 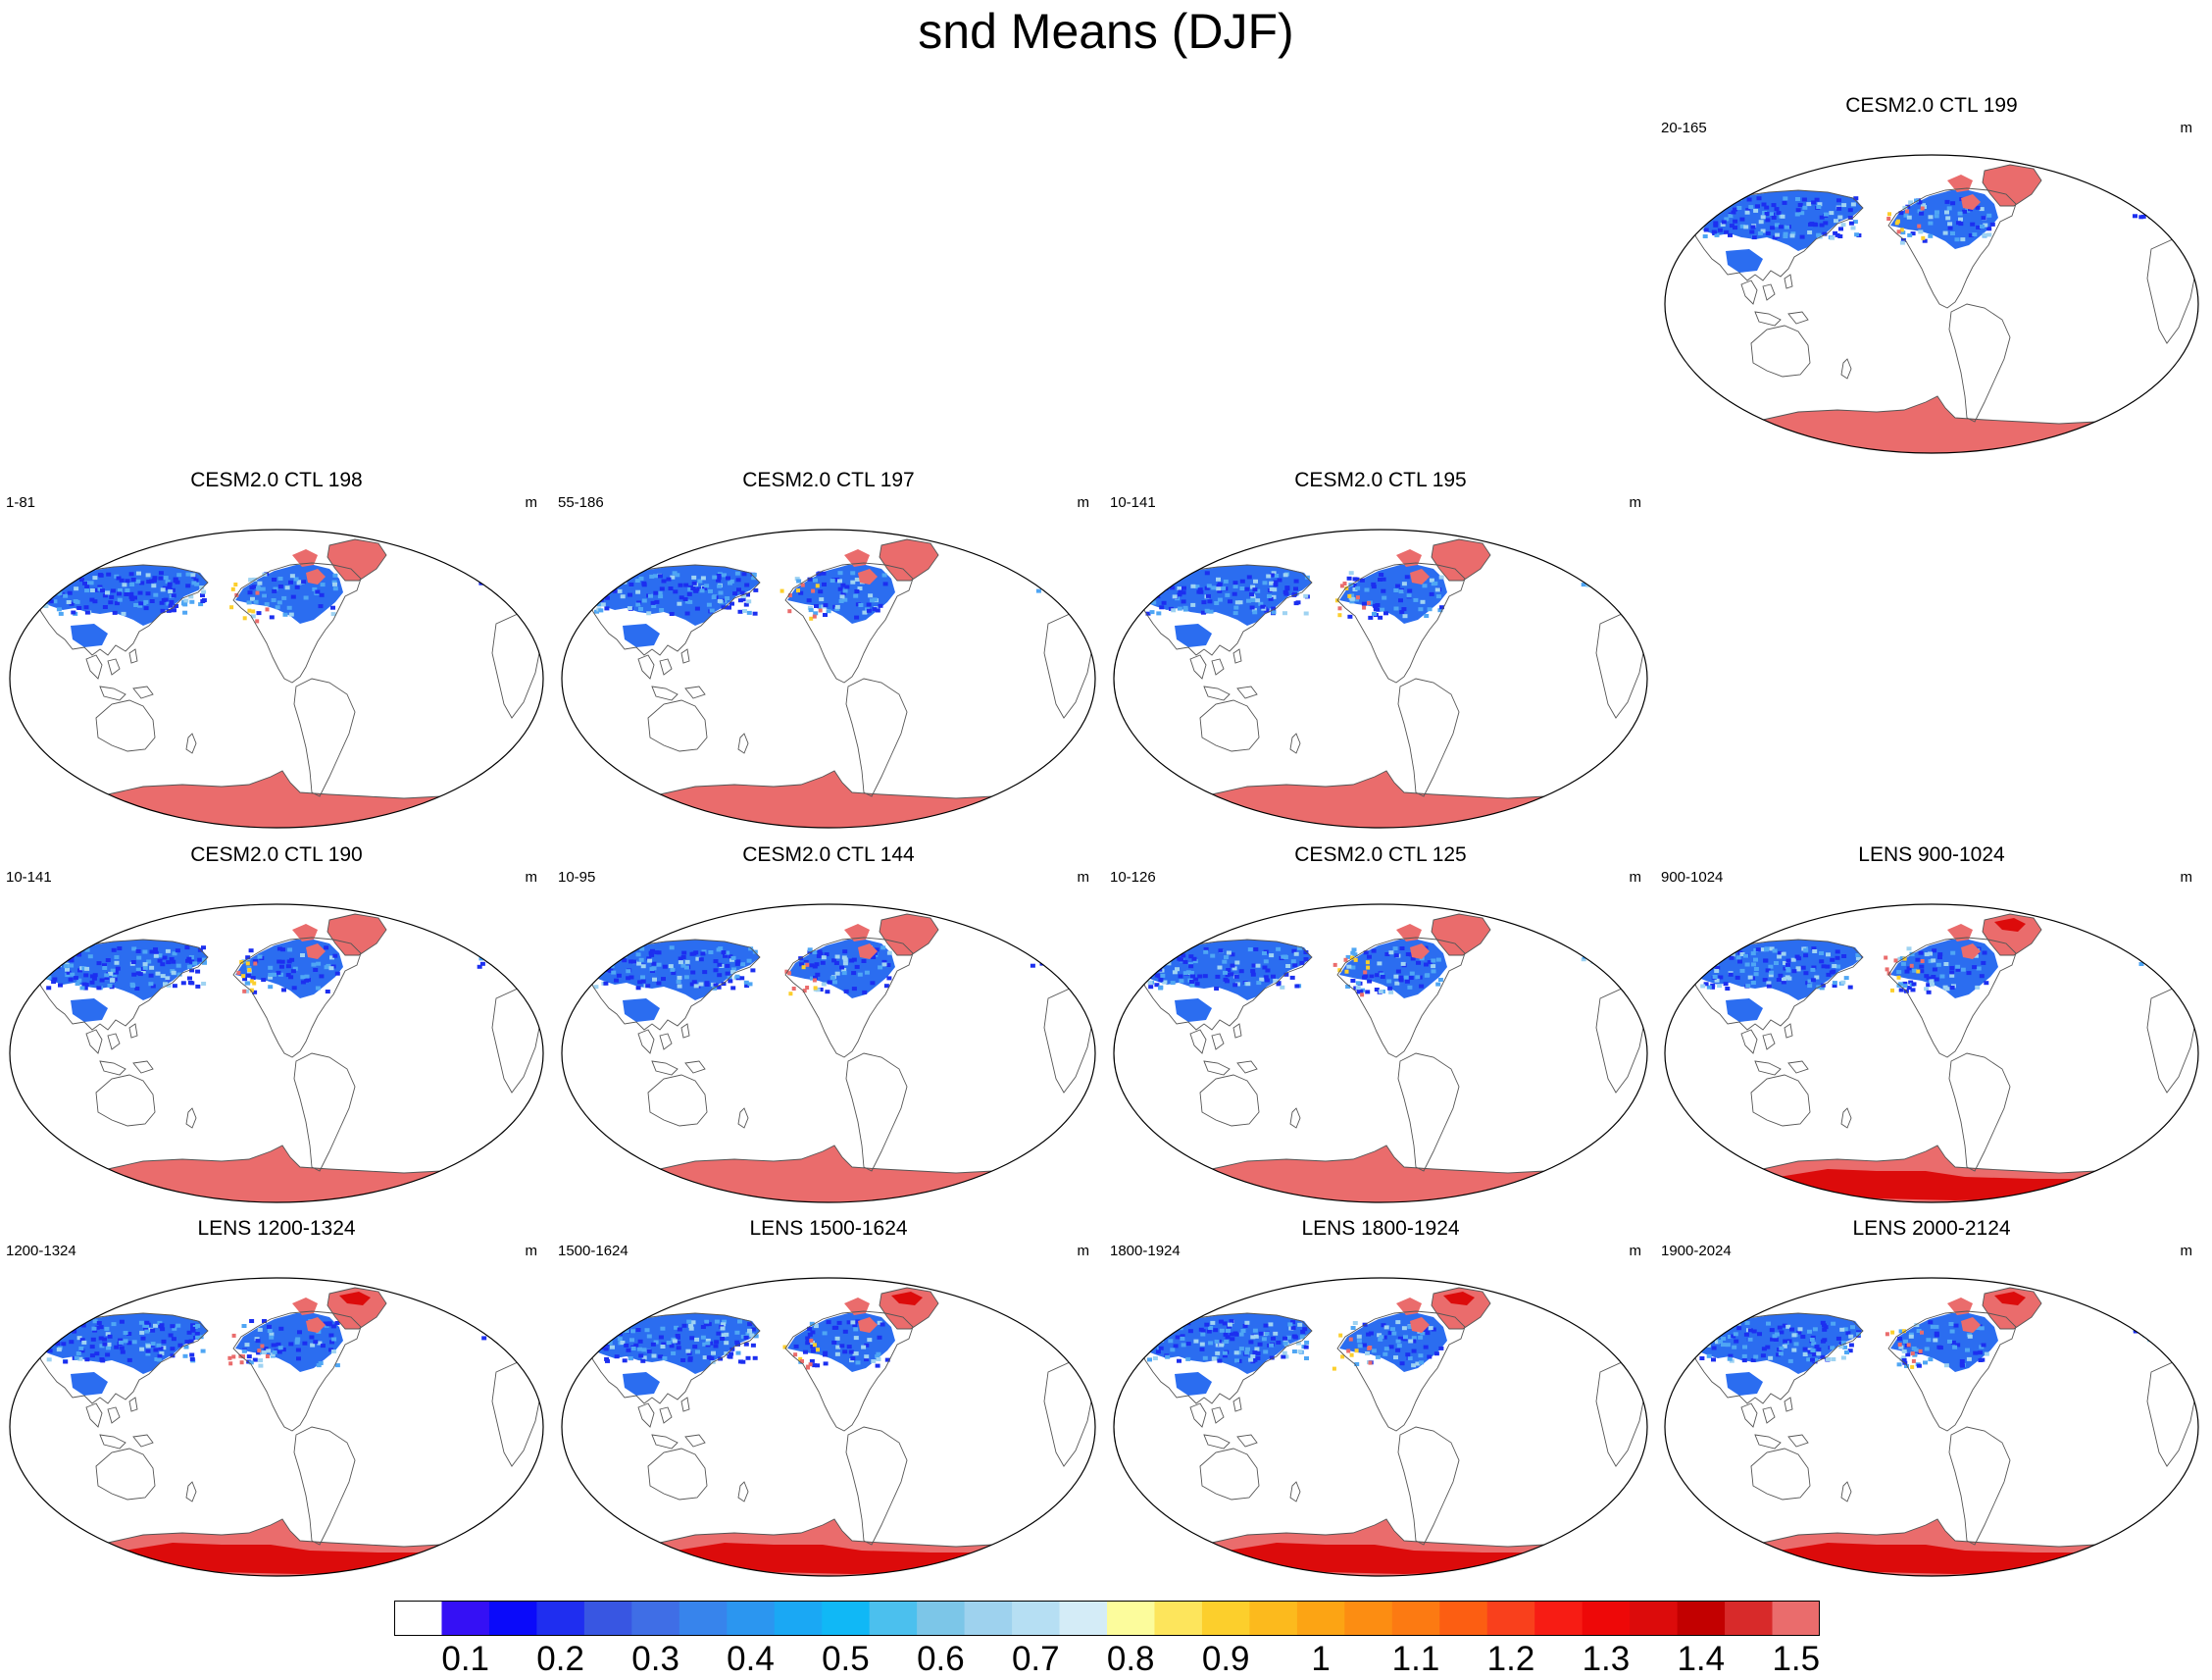 What do you see at coordinates (276, 650) in the screenshot?
I see `map-panel-ctl198: CESM2.0 CTL 198 1-81 m` at bounding box center [276, 650].